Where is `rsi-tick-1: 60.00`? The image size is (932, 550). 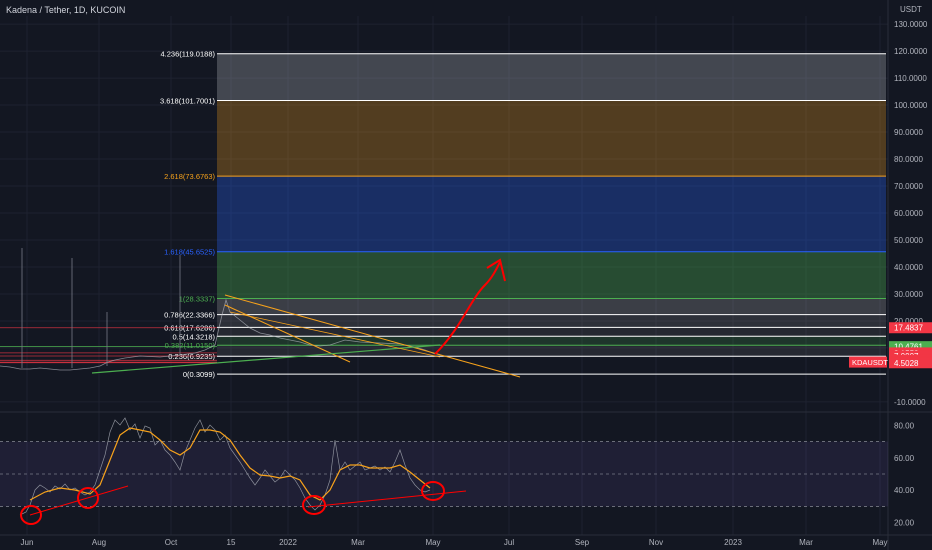
rsi-tick-1: 60.00 is located at coordinates (904, 458).